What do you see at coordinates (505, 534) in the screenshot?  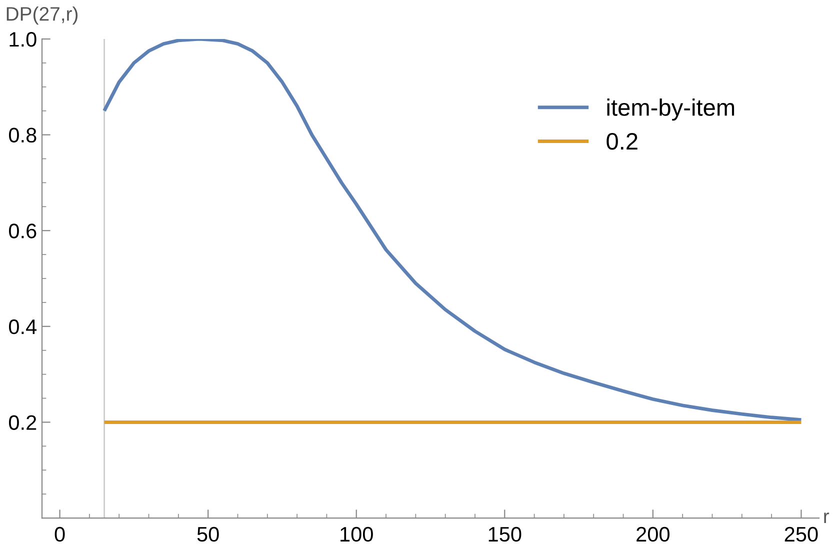 I see `x-tick-label: 150` at bounding box center [505, 534].